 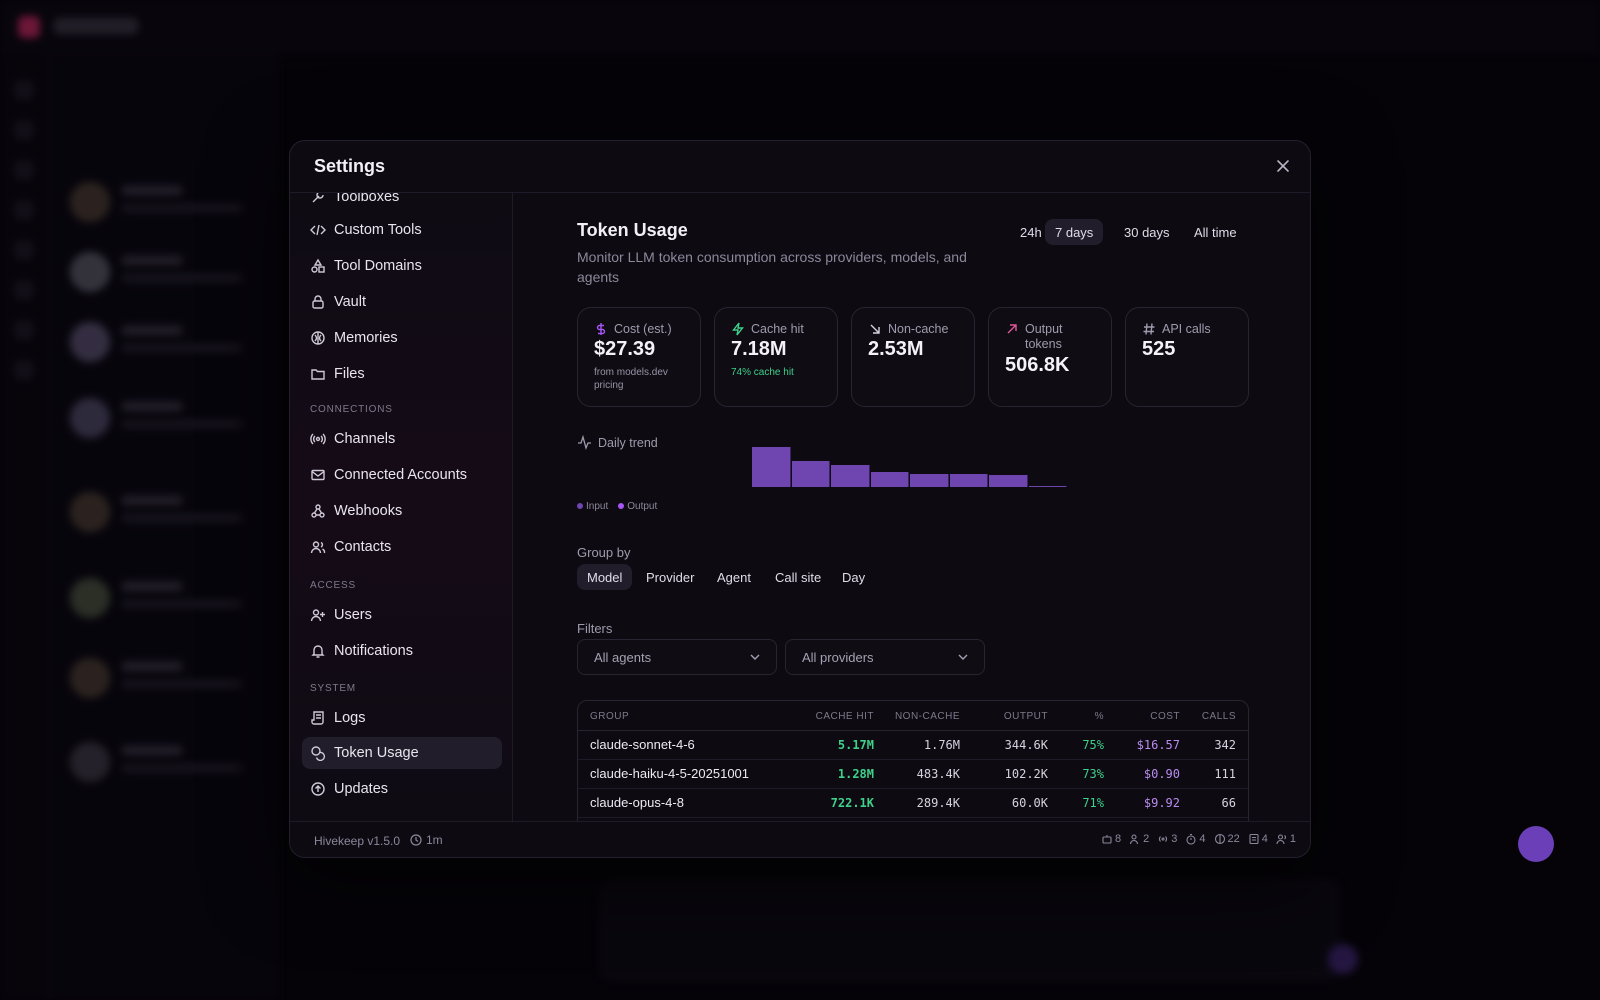 I want to click on cell-cache-hit: 5.17M, so click(x=855, y=745).